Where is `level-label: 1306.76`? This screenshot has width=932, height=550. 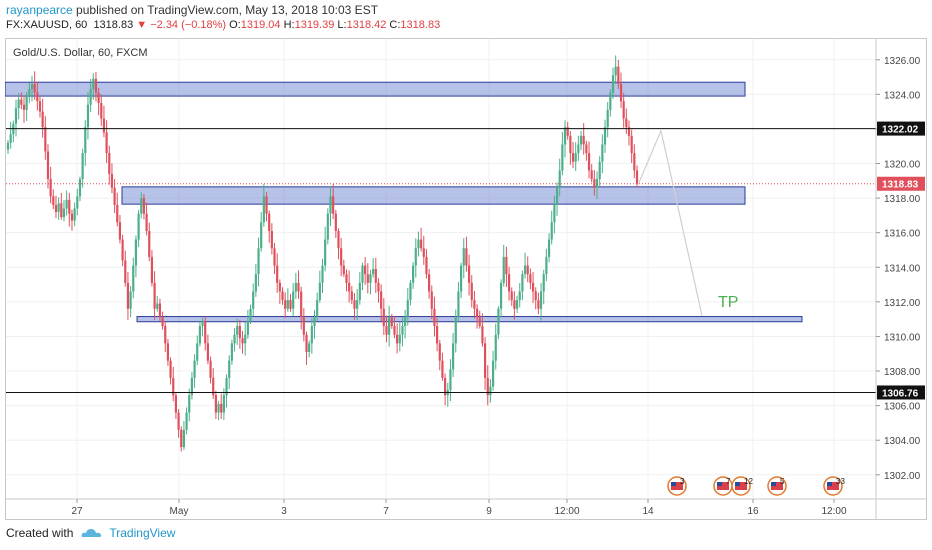 level-label: 1306.76 is located at coordinates (900, 393).